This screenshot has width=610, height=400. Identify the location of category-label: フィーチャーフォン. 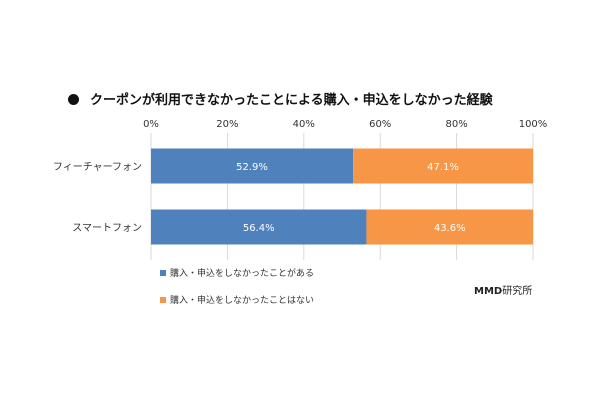
(97, 167).